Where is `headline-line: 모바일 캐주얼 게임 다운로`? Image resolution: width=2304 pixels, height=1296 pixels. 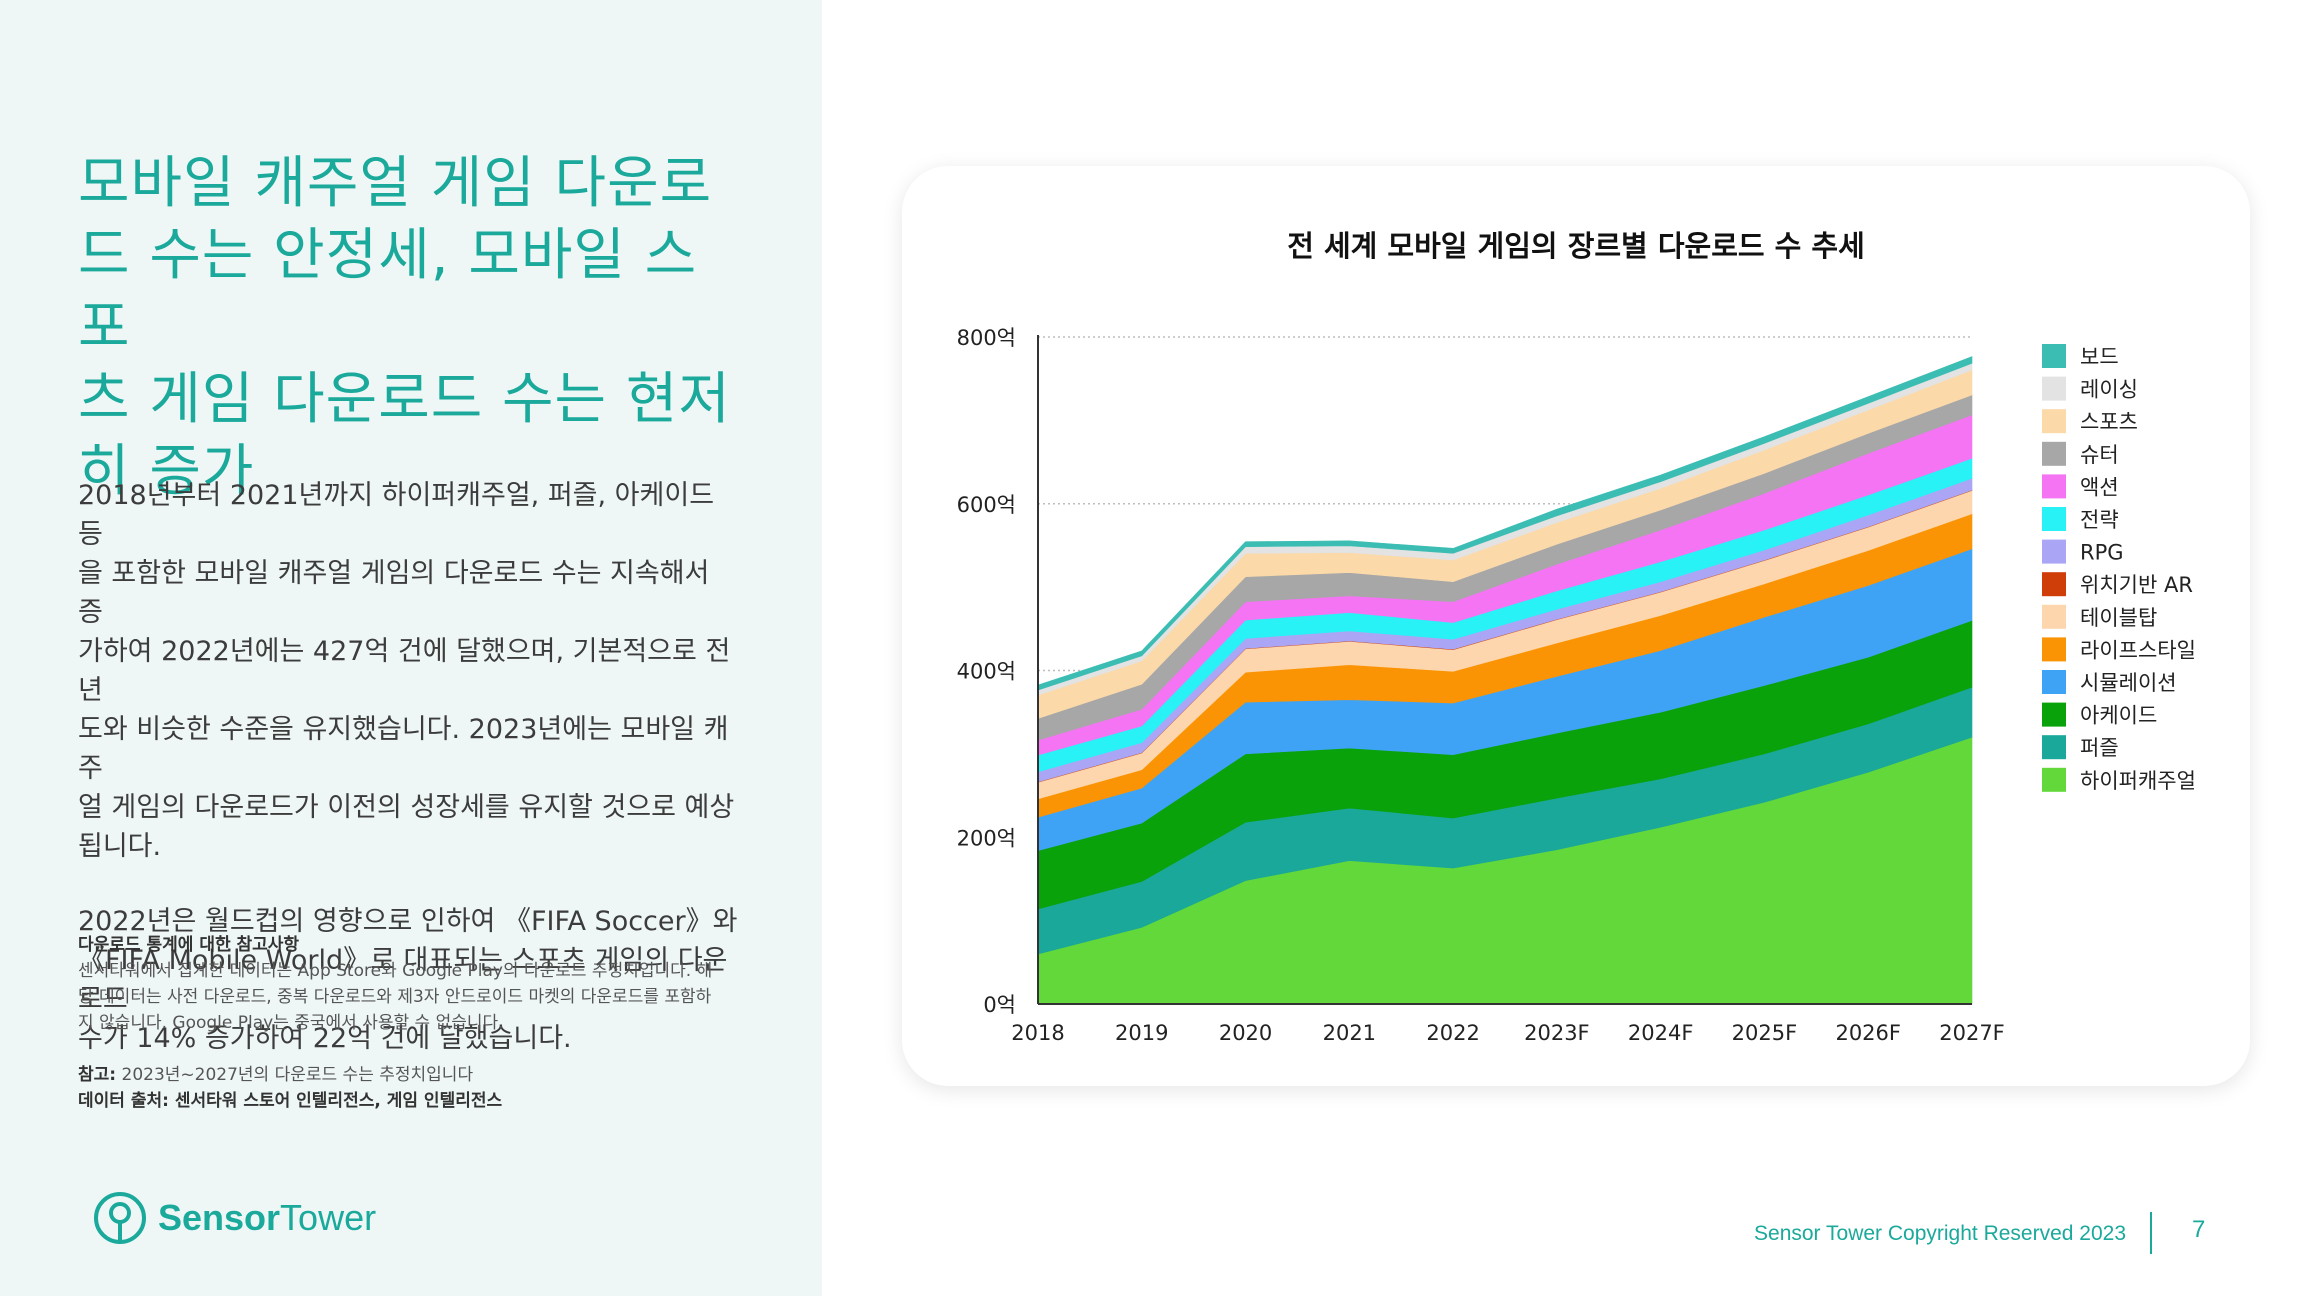
headline-line: 모바일 캐주얼 게임 다운로 is located at coordinates (395, 183).